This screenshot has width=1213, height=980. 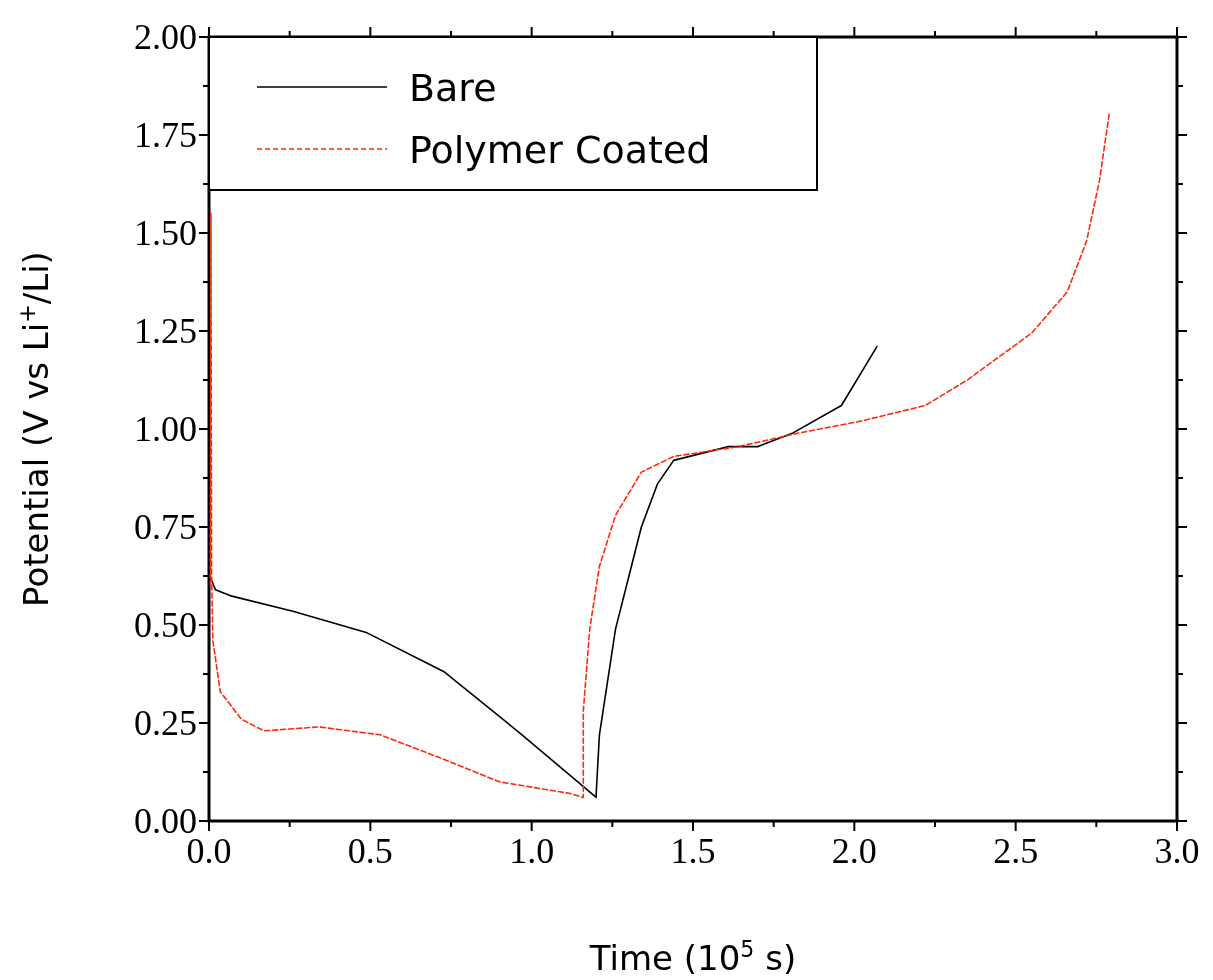 I want to click on x-tick-label: 2.0, so click(x=854, y=851).